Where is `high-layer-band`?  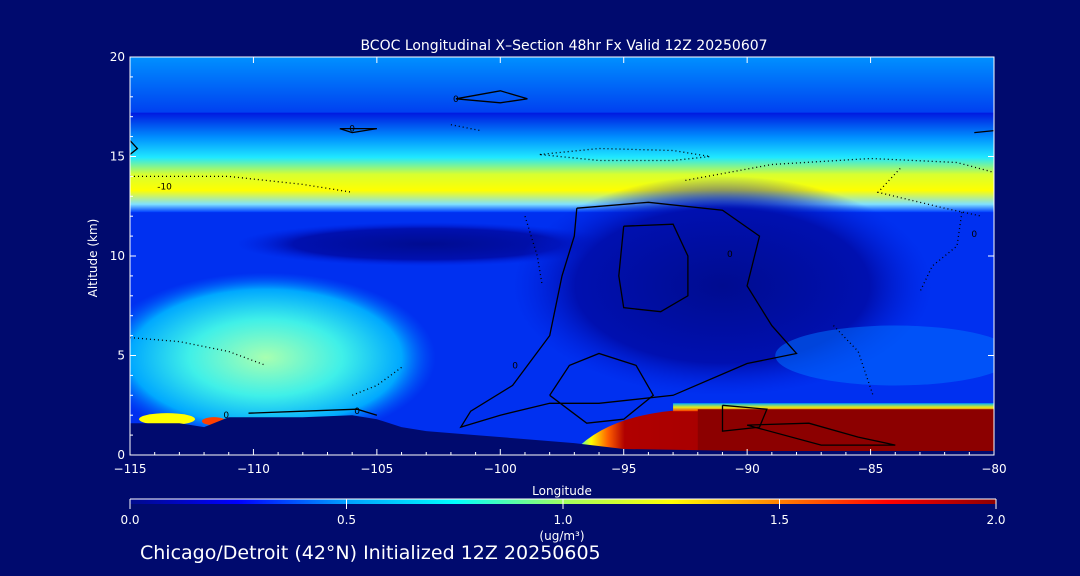 high-layer-band is located at coordinates (562, 162).